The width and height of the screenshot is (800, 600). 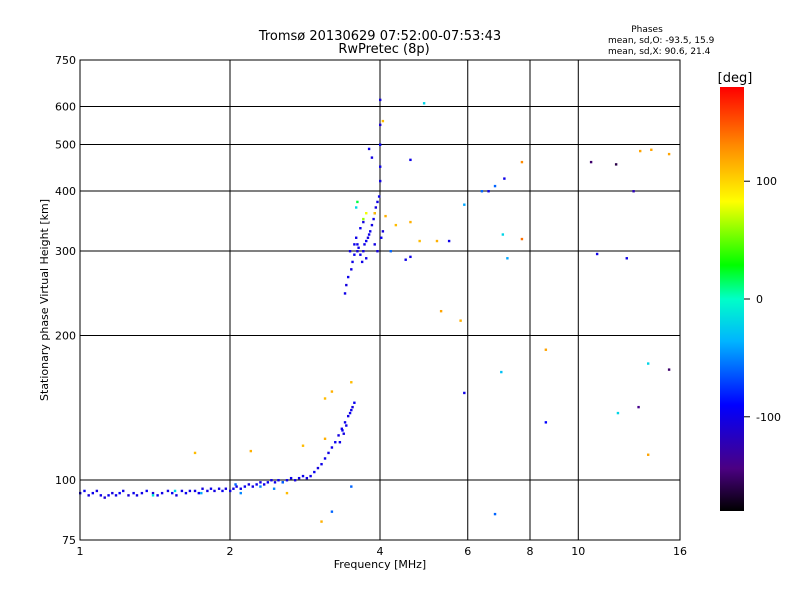 I want to click on y-tick-label: 500, so click(x=65, y=145).